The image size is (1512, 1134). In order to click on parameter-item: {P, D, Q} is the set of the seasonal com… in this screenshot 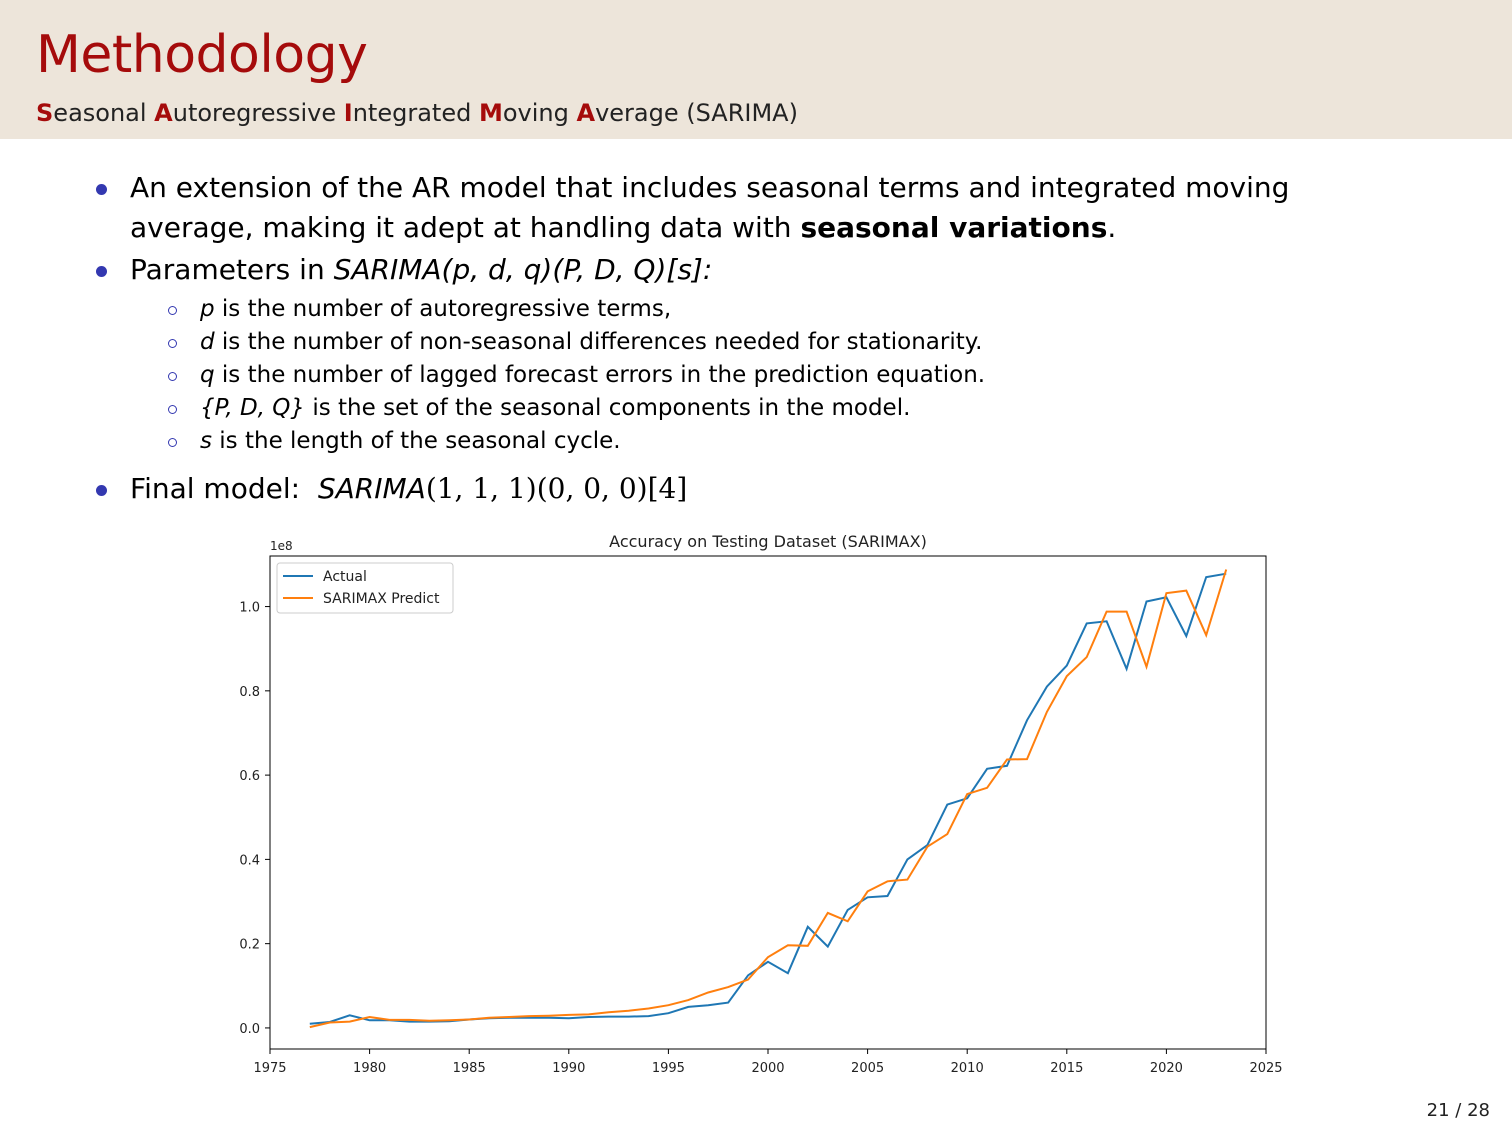, I will do `click(555, 408)`.